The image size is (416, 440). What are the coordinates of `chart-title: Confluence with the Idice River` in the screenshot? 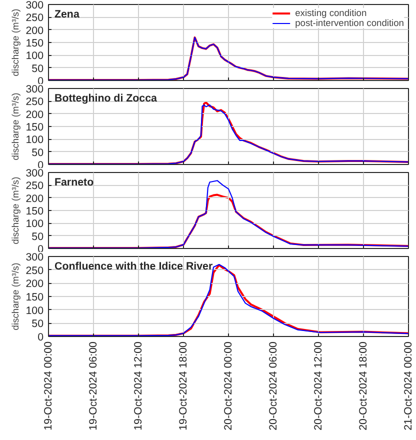 It's located at (133, 266).